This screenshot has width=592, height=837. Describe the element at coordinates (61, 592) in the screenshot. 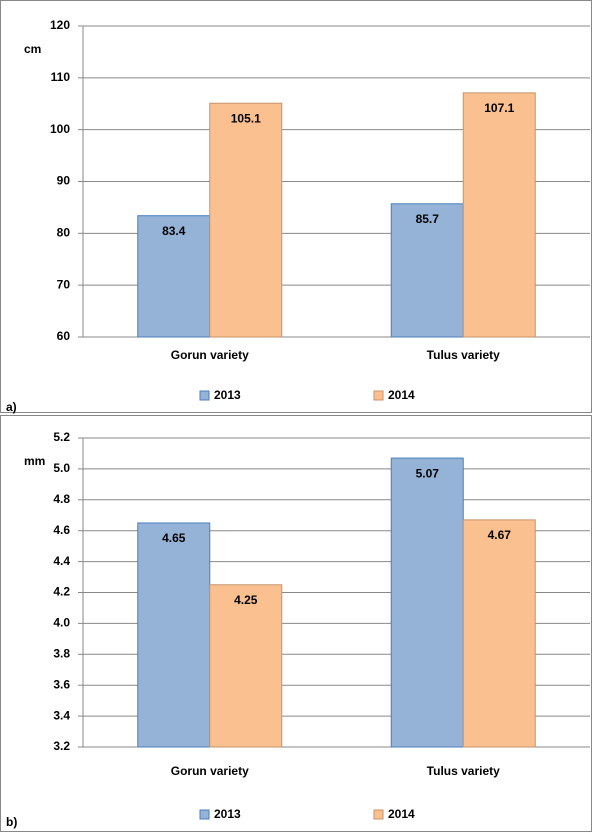

I see `y-tick-label: 4.2` at that location.